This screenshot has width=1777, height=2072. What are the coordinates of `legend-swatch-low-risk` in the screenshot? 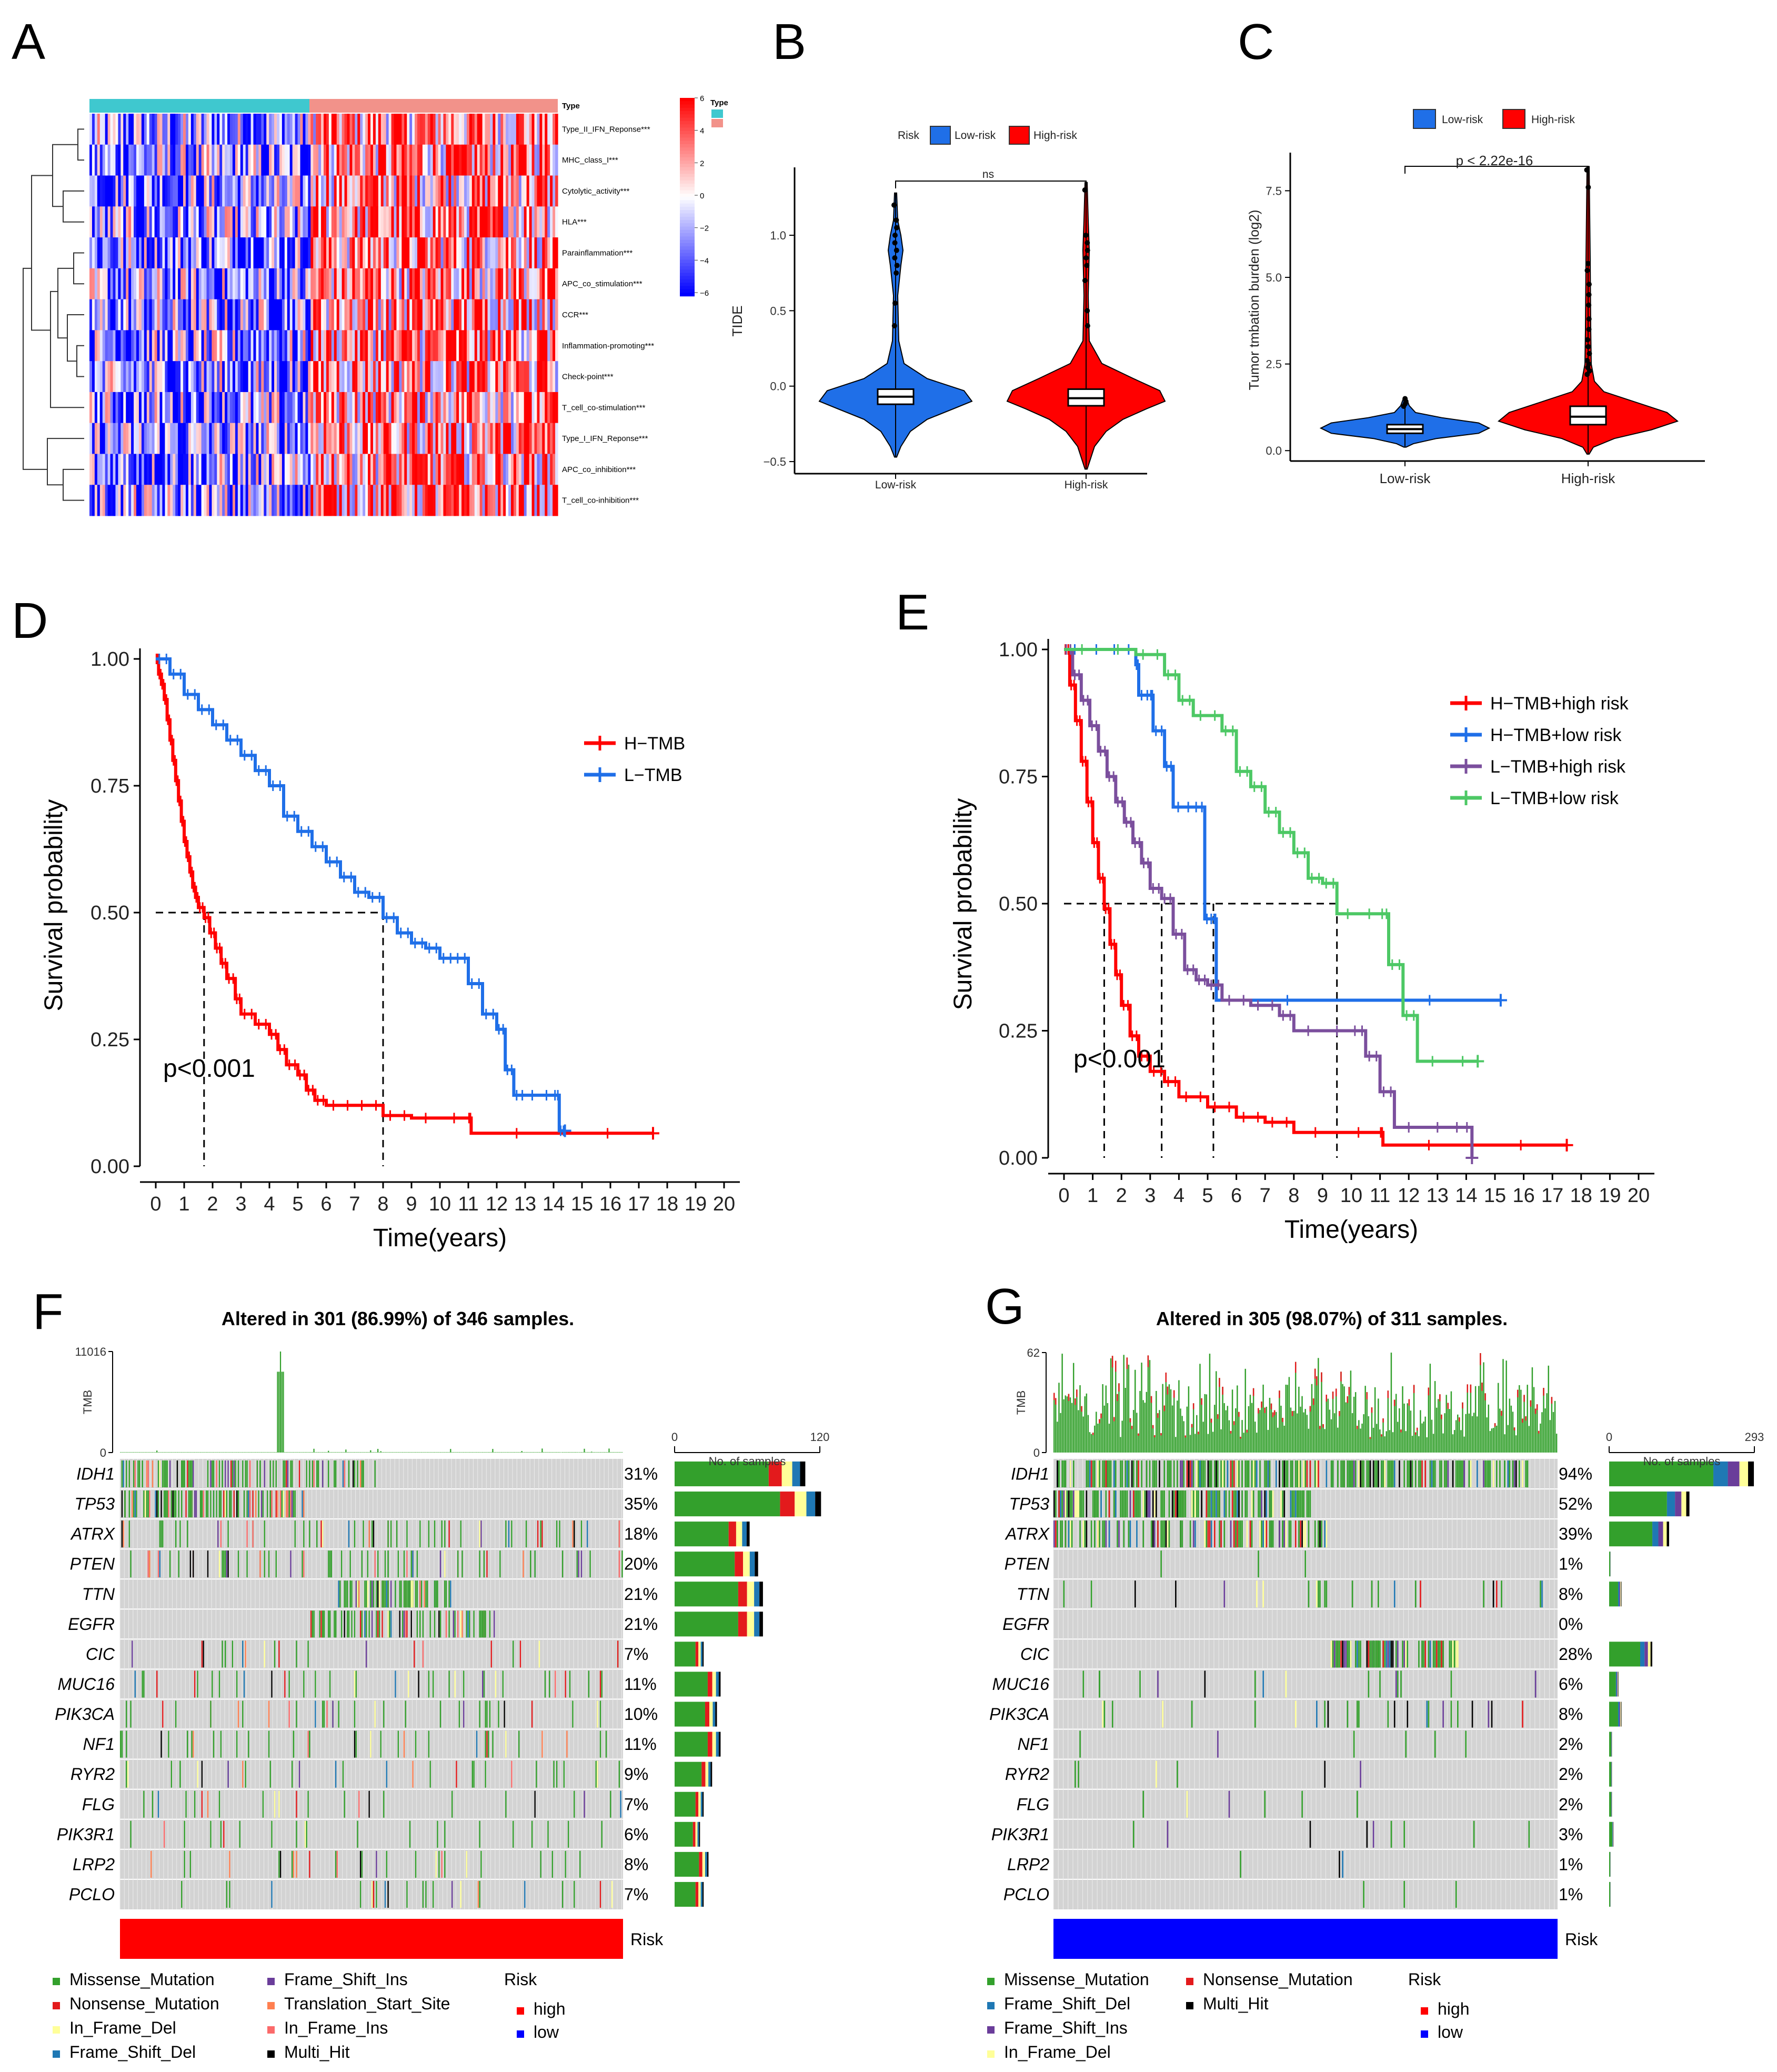 It's located at (1424, 119).